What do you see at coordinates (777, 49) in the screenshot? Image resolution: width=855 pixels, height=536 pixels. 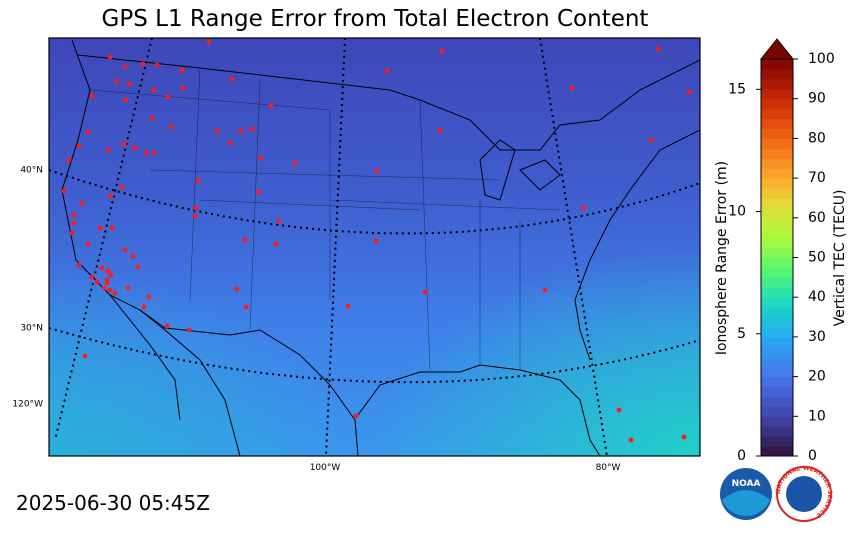 I see `colorbar-extension` at bounding box center [777, 49].